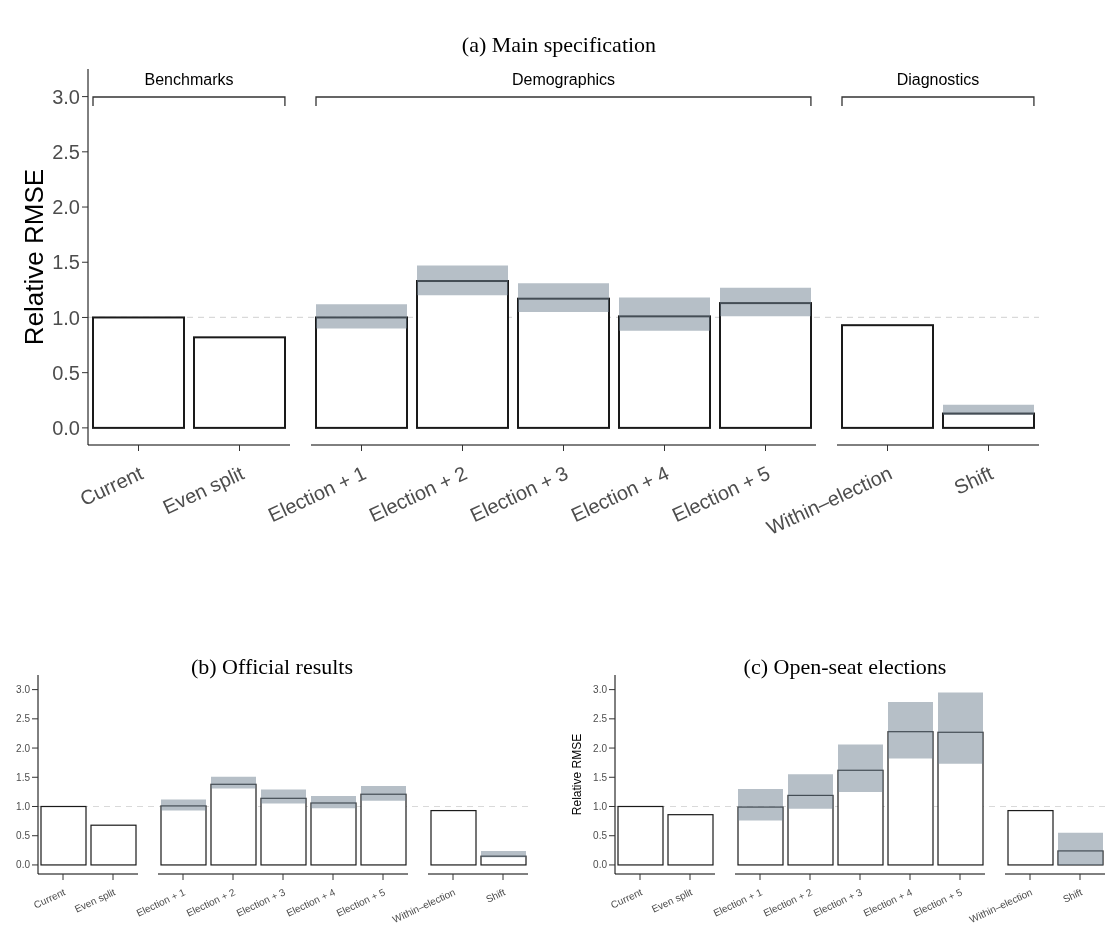  What do you see at coordinates (559, 45) in the screenshot?
I see `chart-title: (a) Main specification` at bounding box center [559, 45].